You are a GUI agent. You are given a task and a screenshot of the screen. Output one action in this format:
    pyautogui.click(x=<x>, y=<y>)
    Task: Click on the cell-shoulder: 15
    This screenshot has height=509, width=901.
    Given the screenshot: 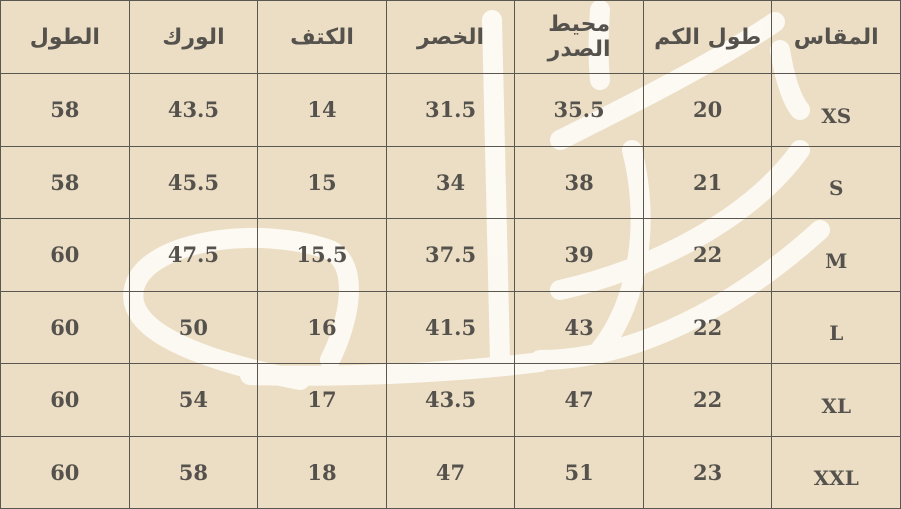 What is the action you would take?
    pyautogui.click(x=322, y=182)
    